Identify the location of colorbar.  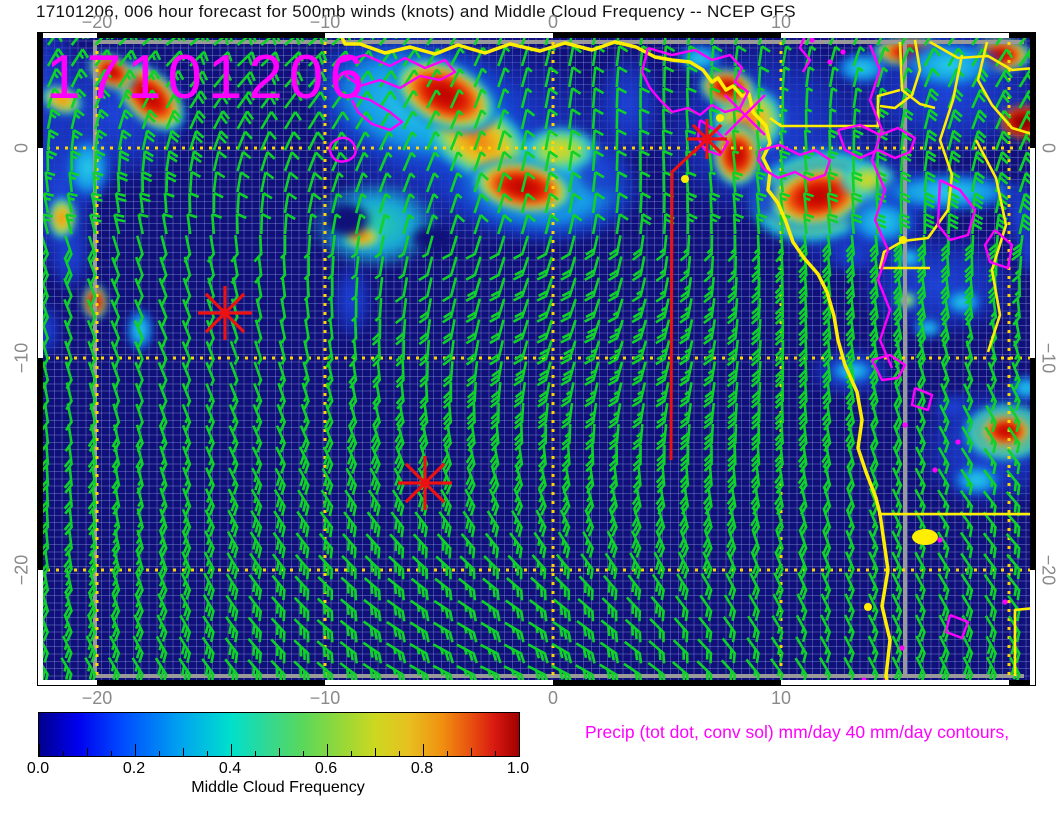
(279, 734).